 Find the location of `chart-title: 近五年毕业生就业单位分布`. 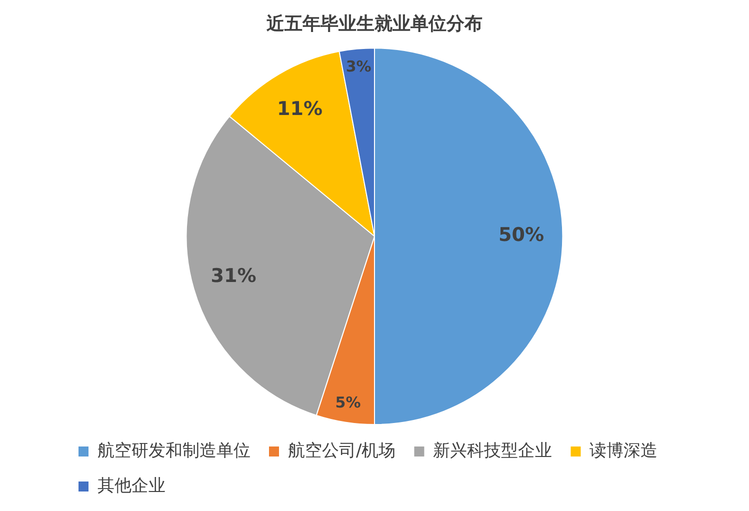

chart-title: 近五年毕业生就业单位分布 is located at coordinates (374, 23).